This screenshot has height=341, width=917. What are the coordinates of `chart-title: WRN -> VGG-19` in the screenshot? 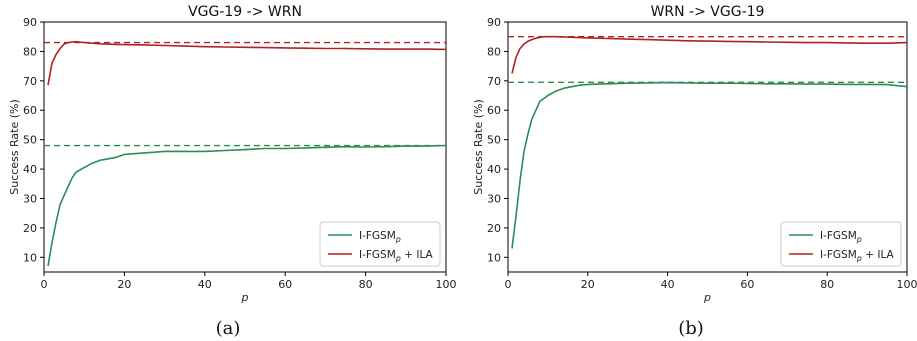 It's located at (708, 12).